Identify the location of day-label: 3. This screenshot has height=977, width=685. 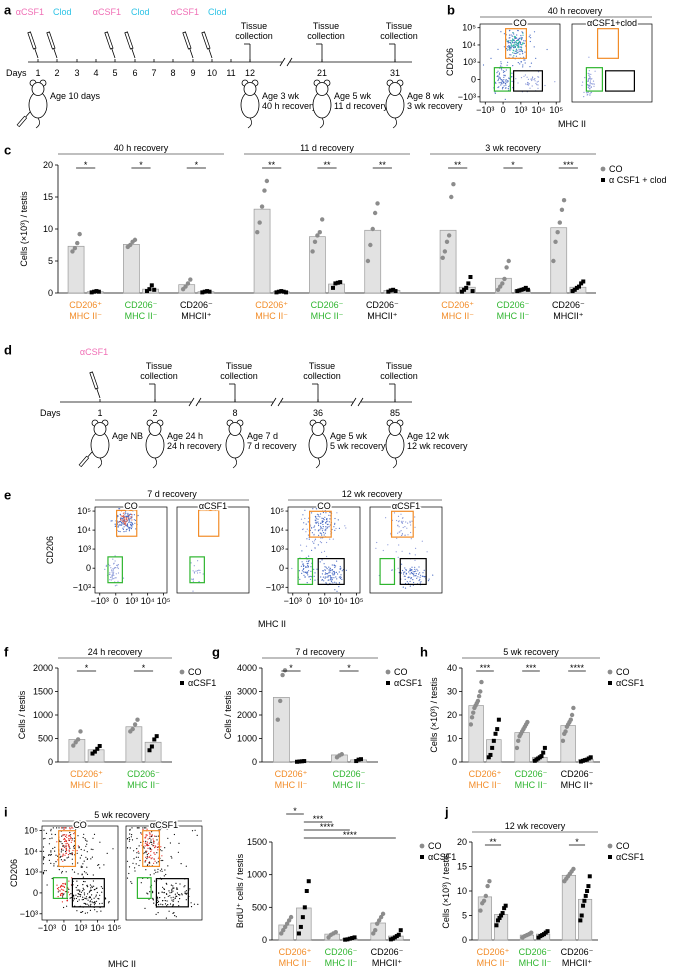
(76, 73).